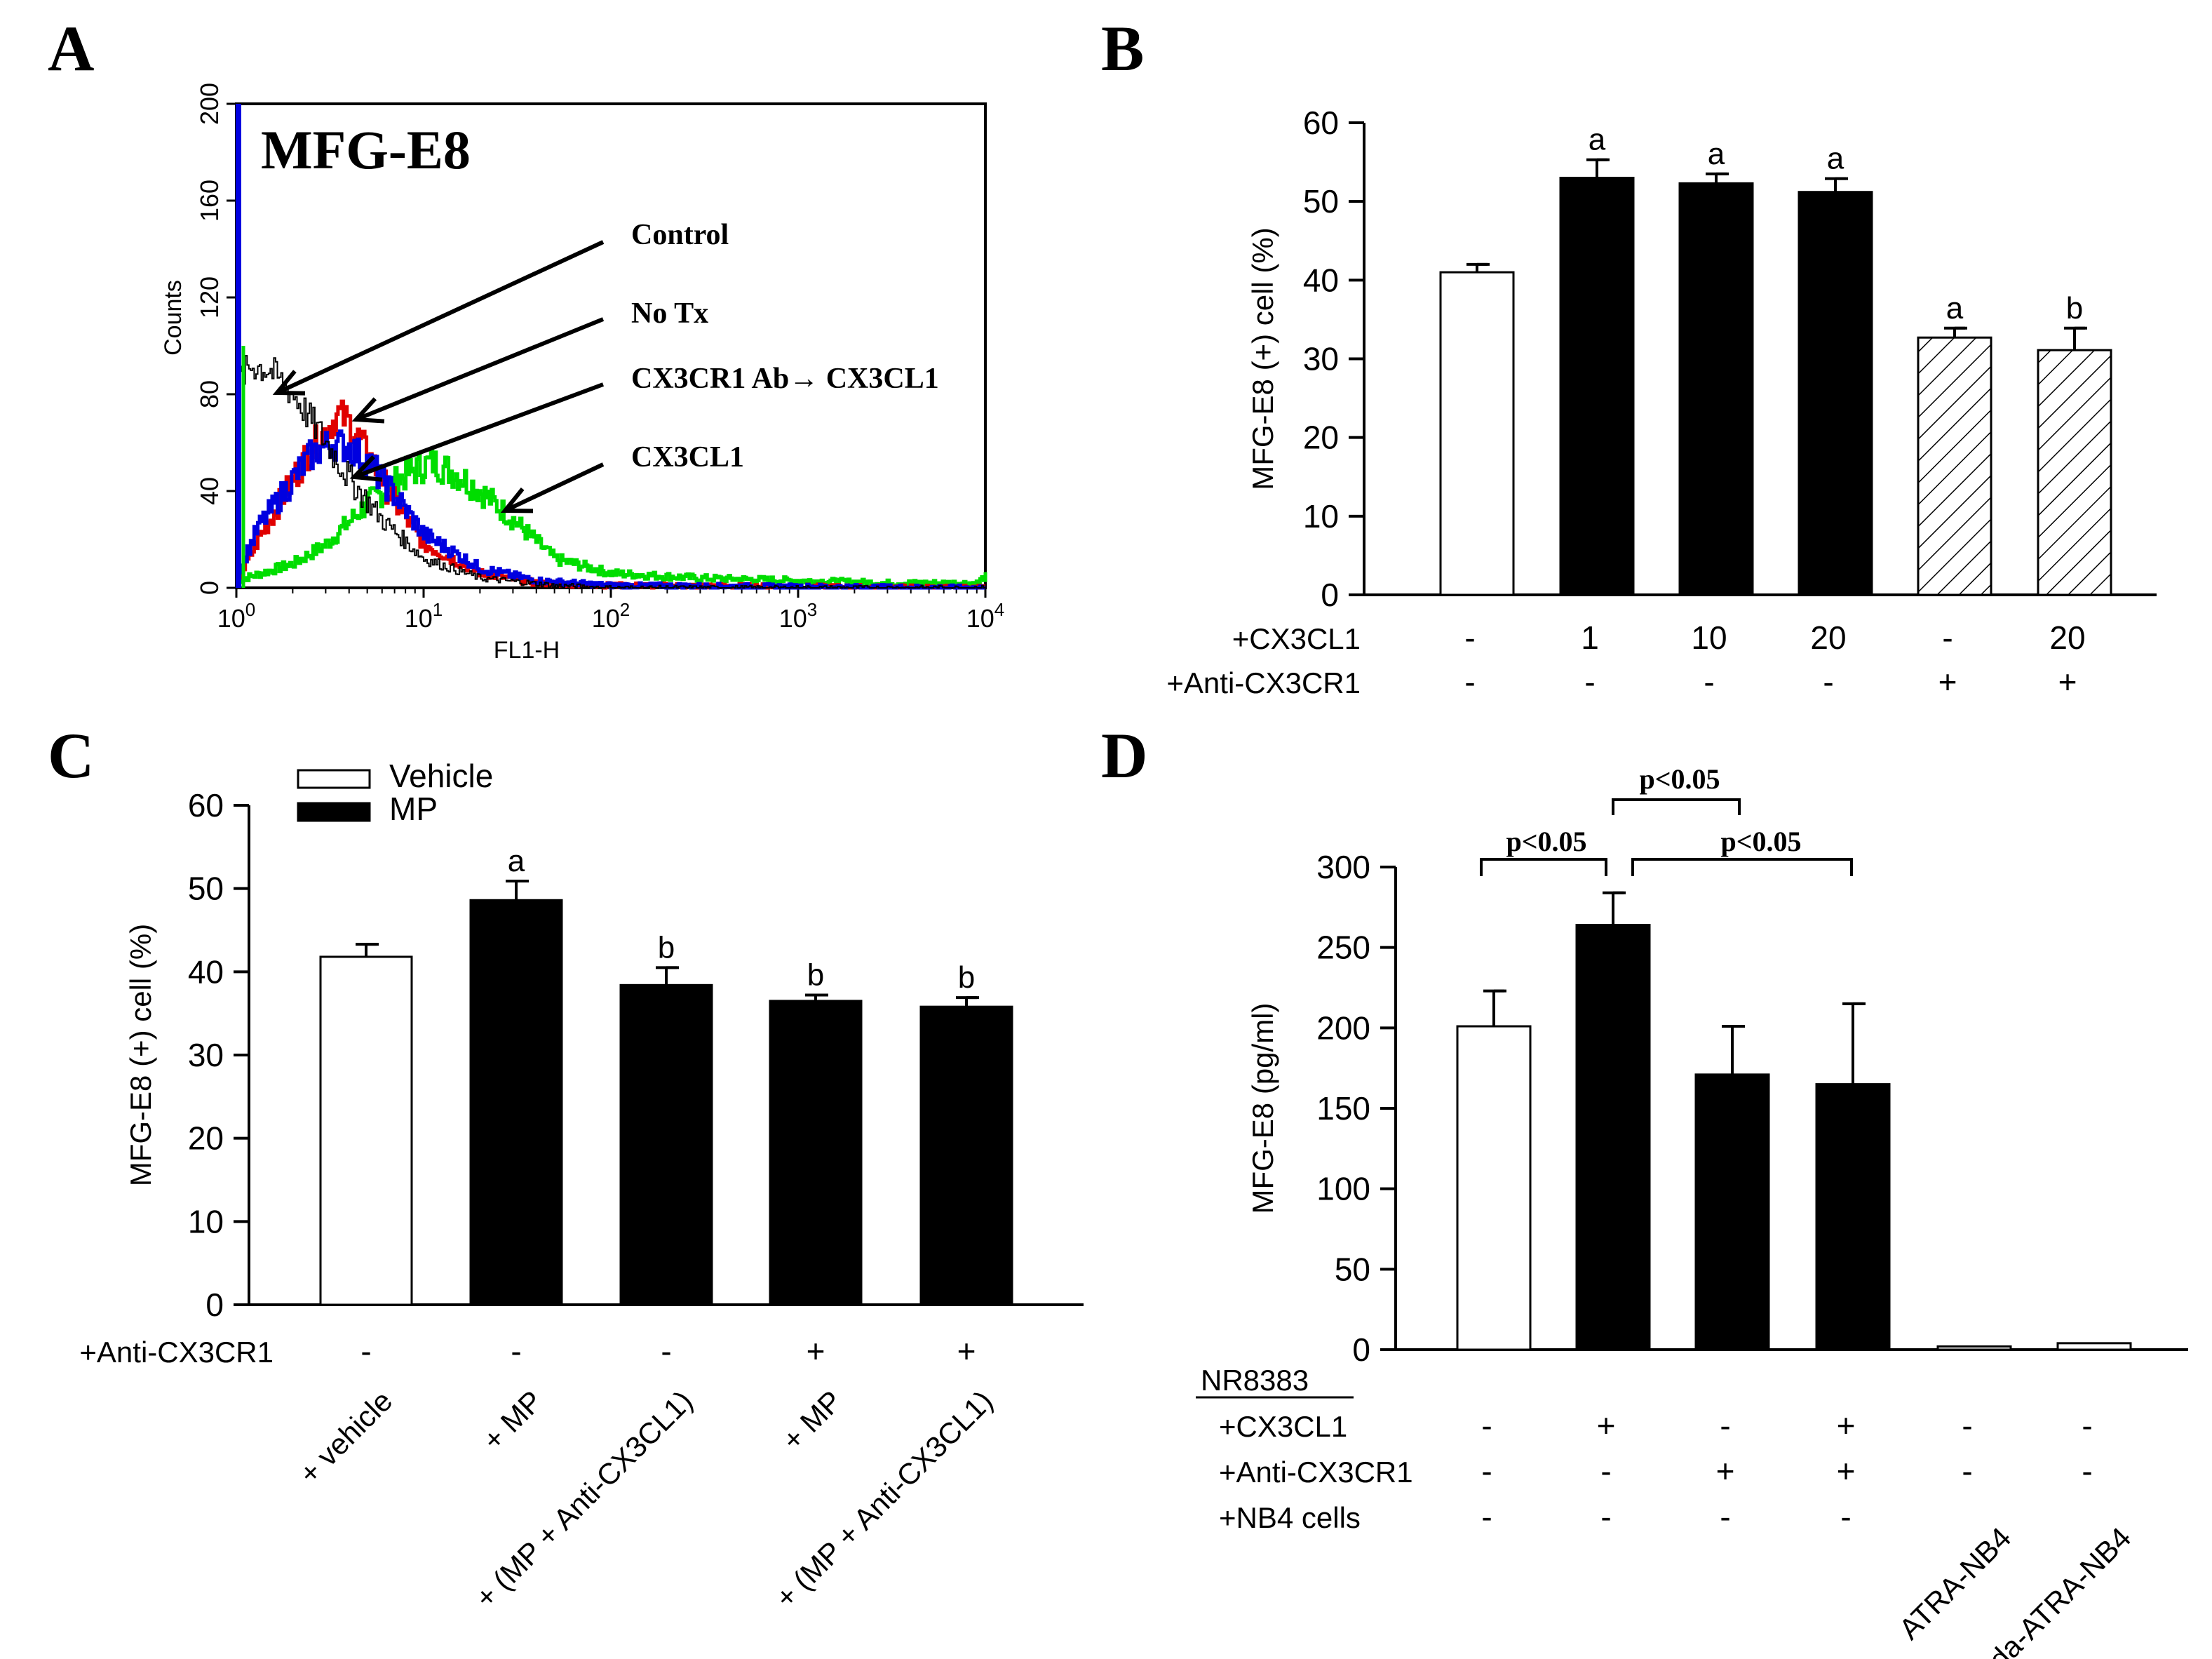 The height and width of the screenshot is (1659, 2212). I want to click on annotation-label-1: No Tx, so click(669, 313).